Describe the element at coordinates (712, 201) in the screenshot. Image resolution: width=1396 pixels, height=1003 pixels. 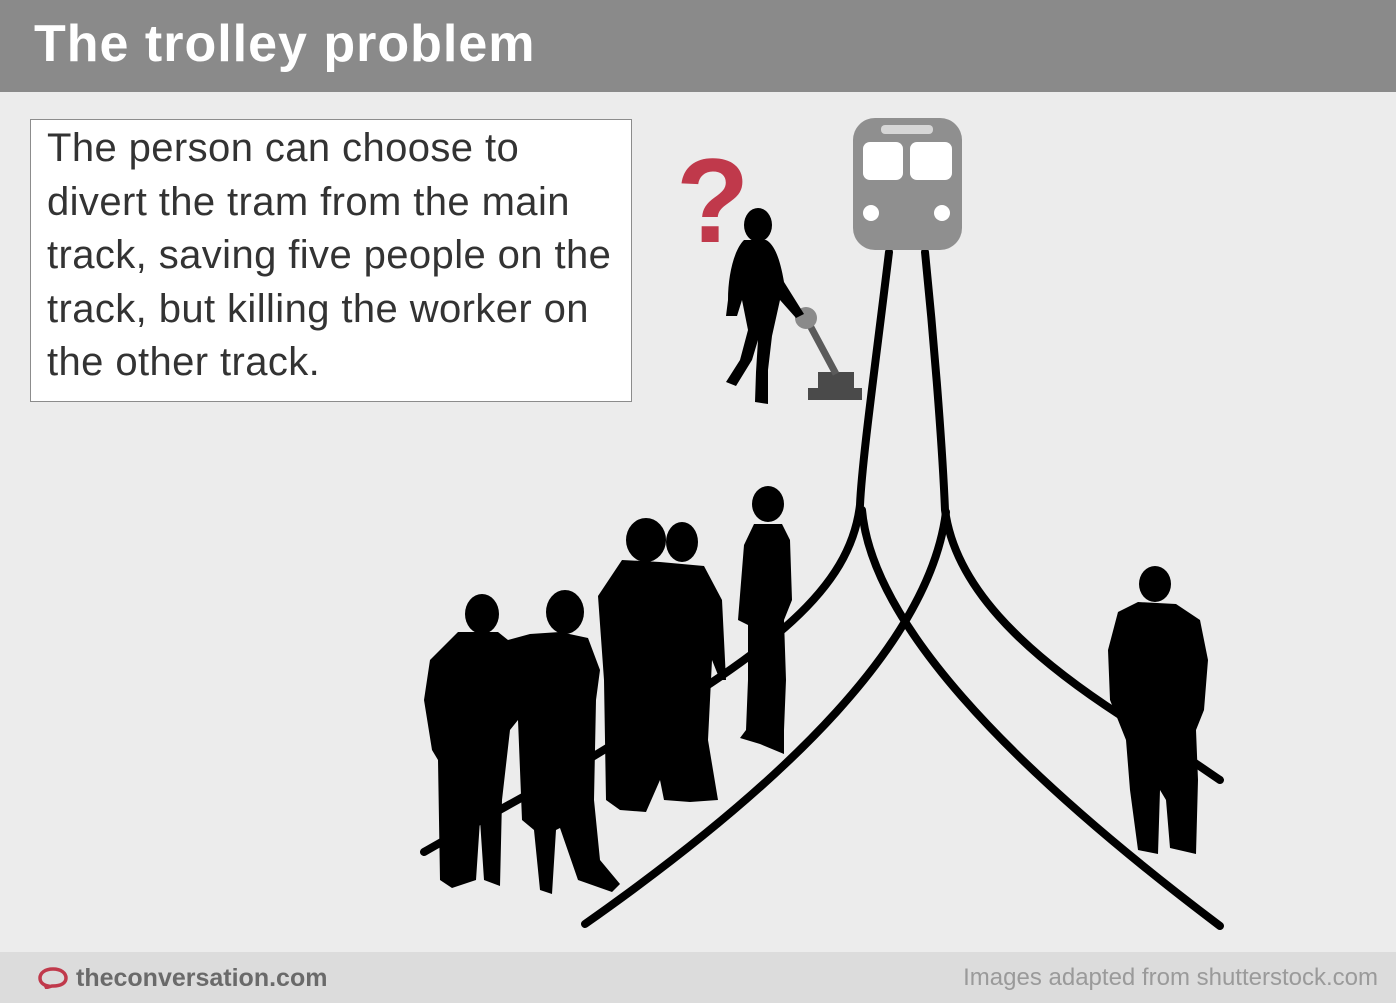
I see `question-mark-icon: ?` at that location.